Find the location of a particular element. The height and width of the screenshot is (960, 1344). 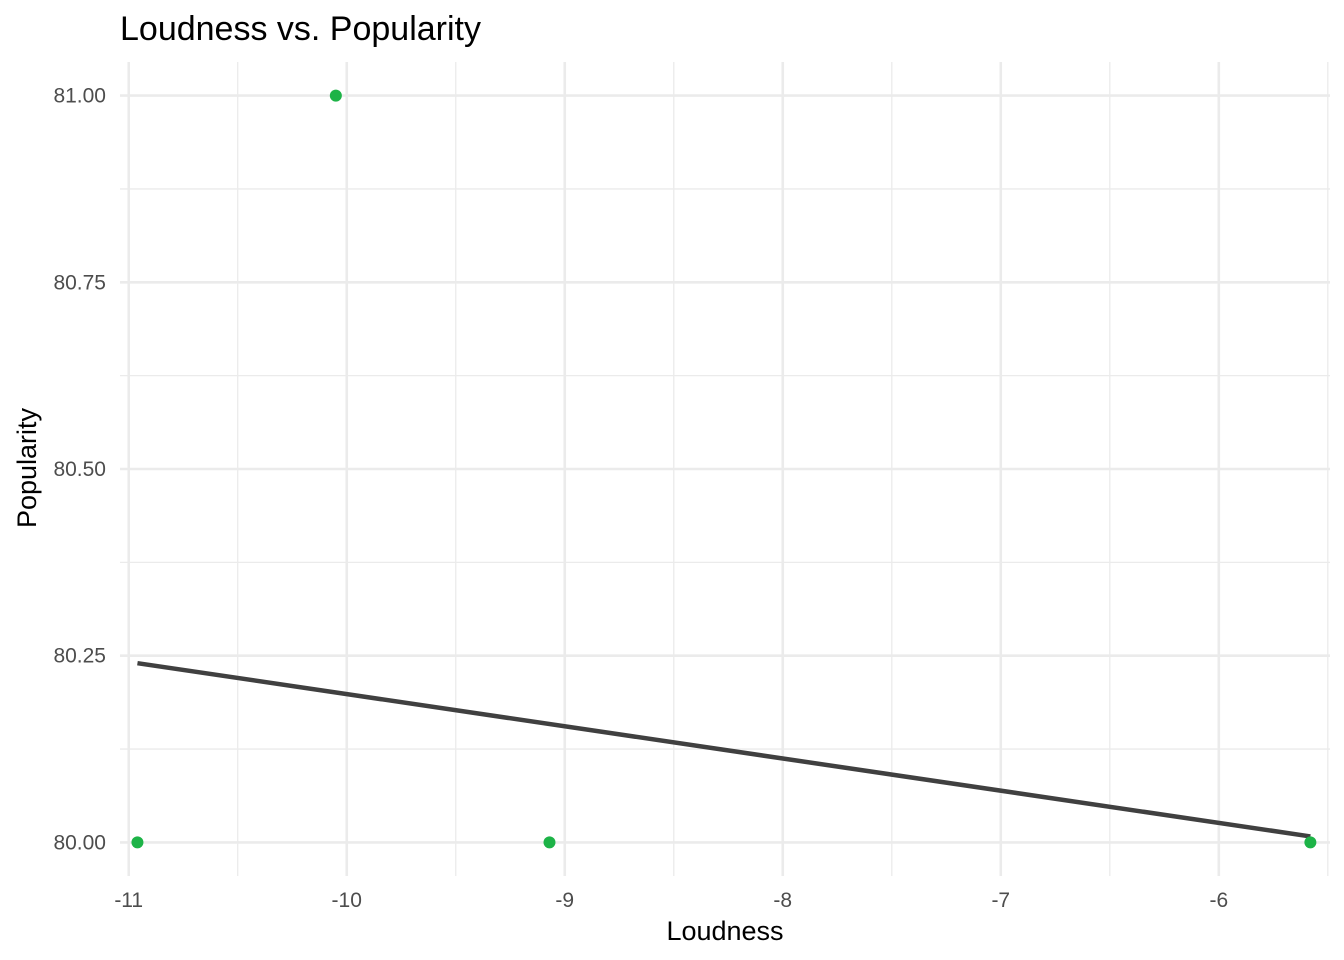

x-tick-label: -10 is located at coordinates (347, 900).